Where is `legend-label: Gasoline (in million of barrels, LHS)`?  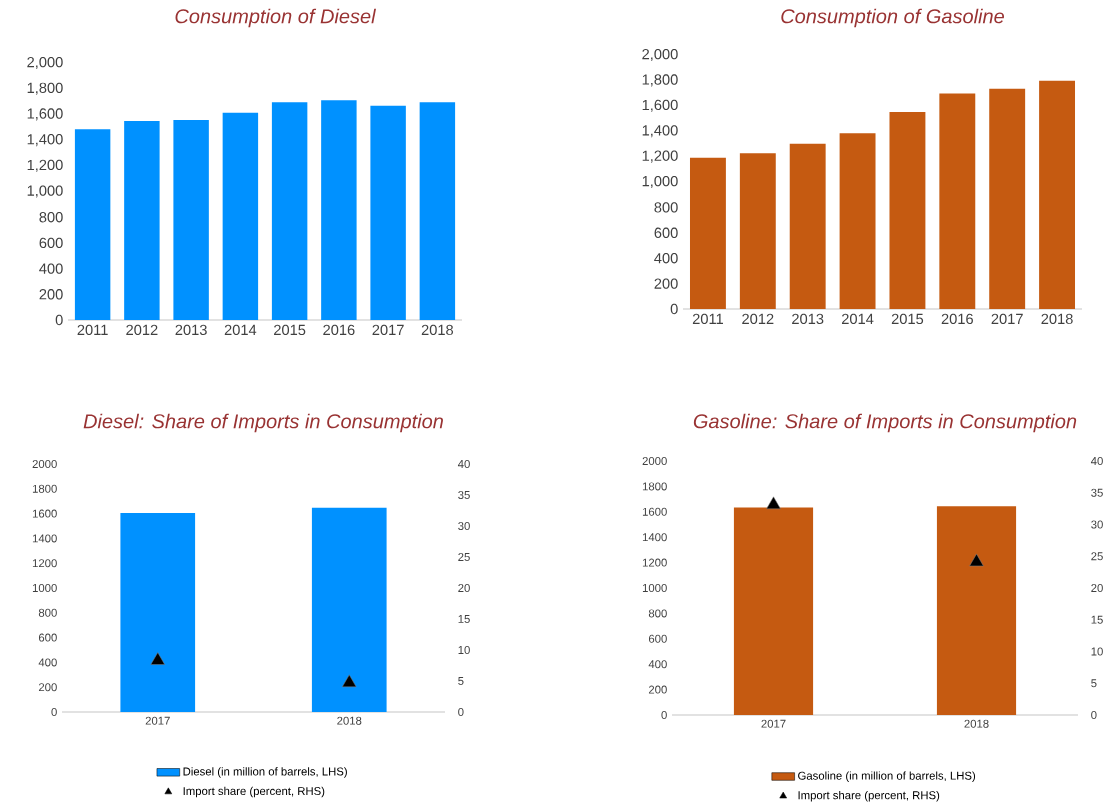
legend-label: Gasoline (in million of barrels, LHS) is located at coordinates (887, 776).